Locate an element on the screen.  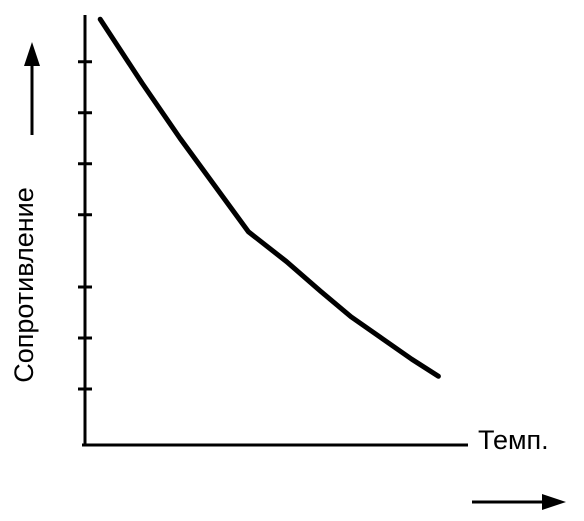
x-axis-label: Темп. is located at coordinates (513, 440).